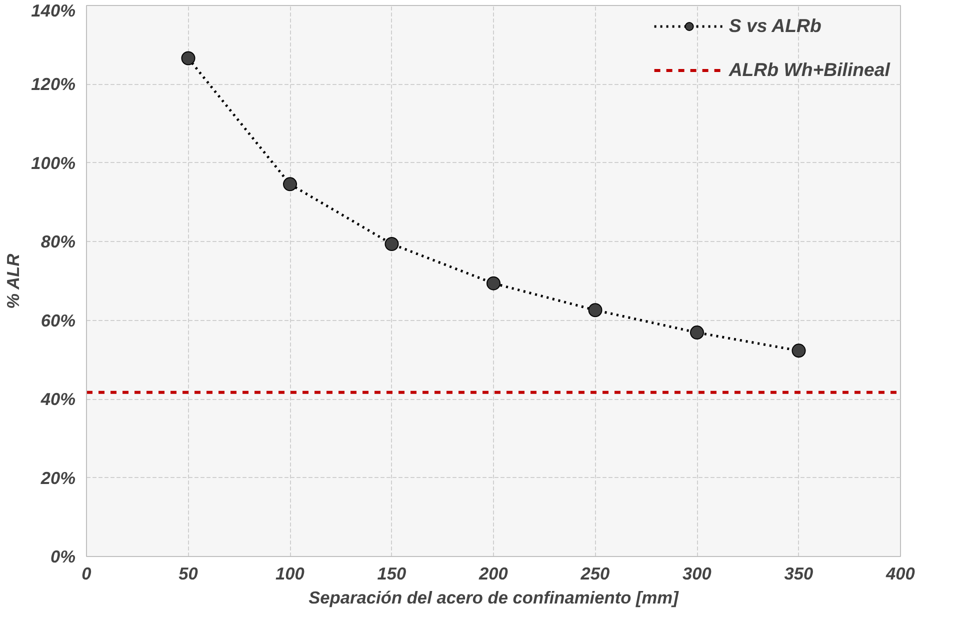 Image resolution: width=958 pixels, height=627 pixels. Describe the element at coordinates (494, 598) in the screenshot. I see `x-axis-title: Separación del acero de confinamiento [mm]` at that location.